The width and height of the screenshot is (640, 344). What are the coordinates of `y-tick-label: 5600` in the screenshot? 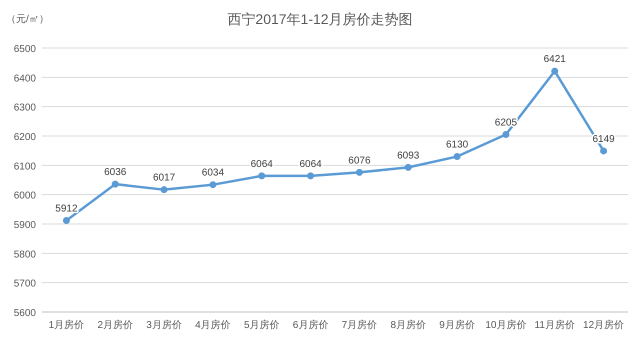 It's located at (25, 313).